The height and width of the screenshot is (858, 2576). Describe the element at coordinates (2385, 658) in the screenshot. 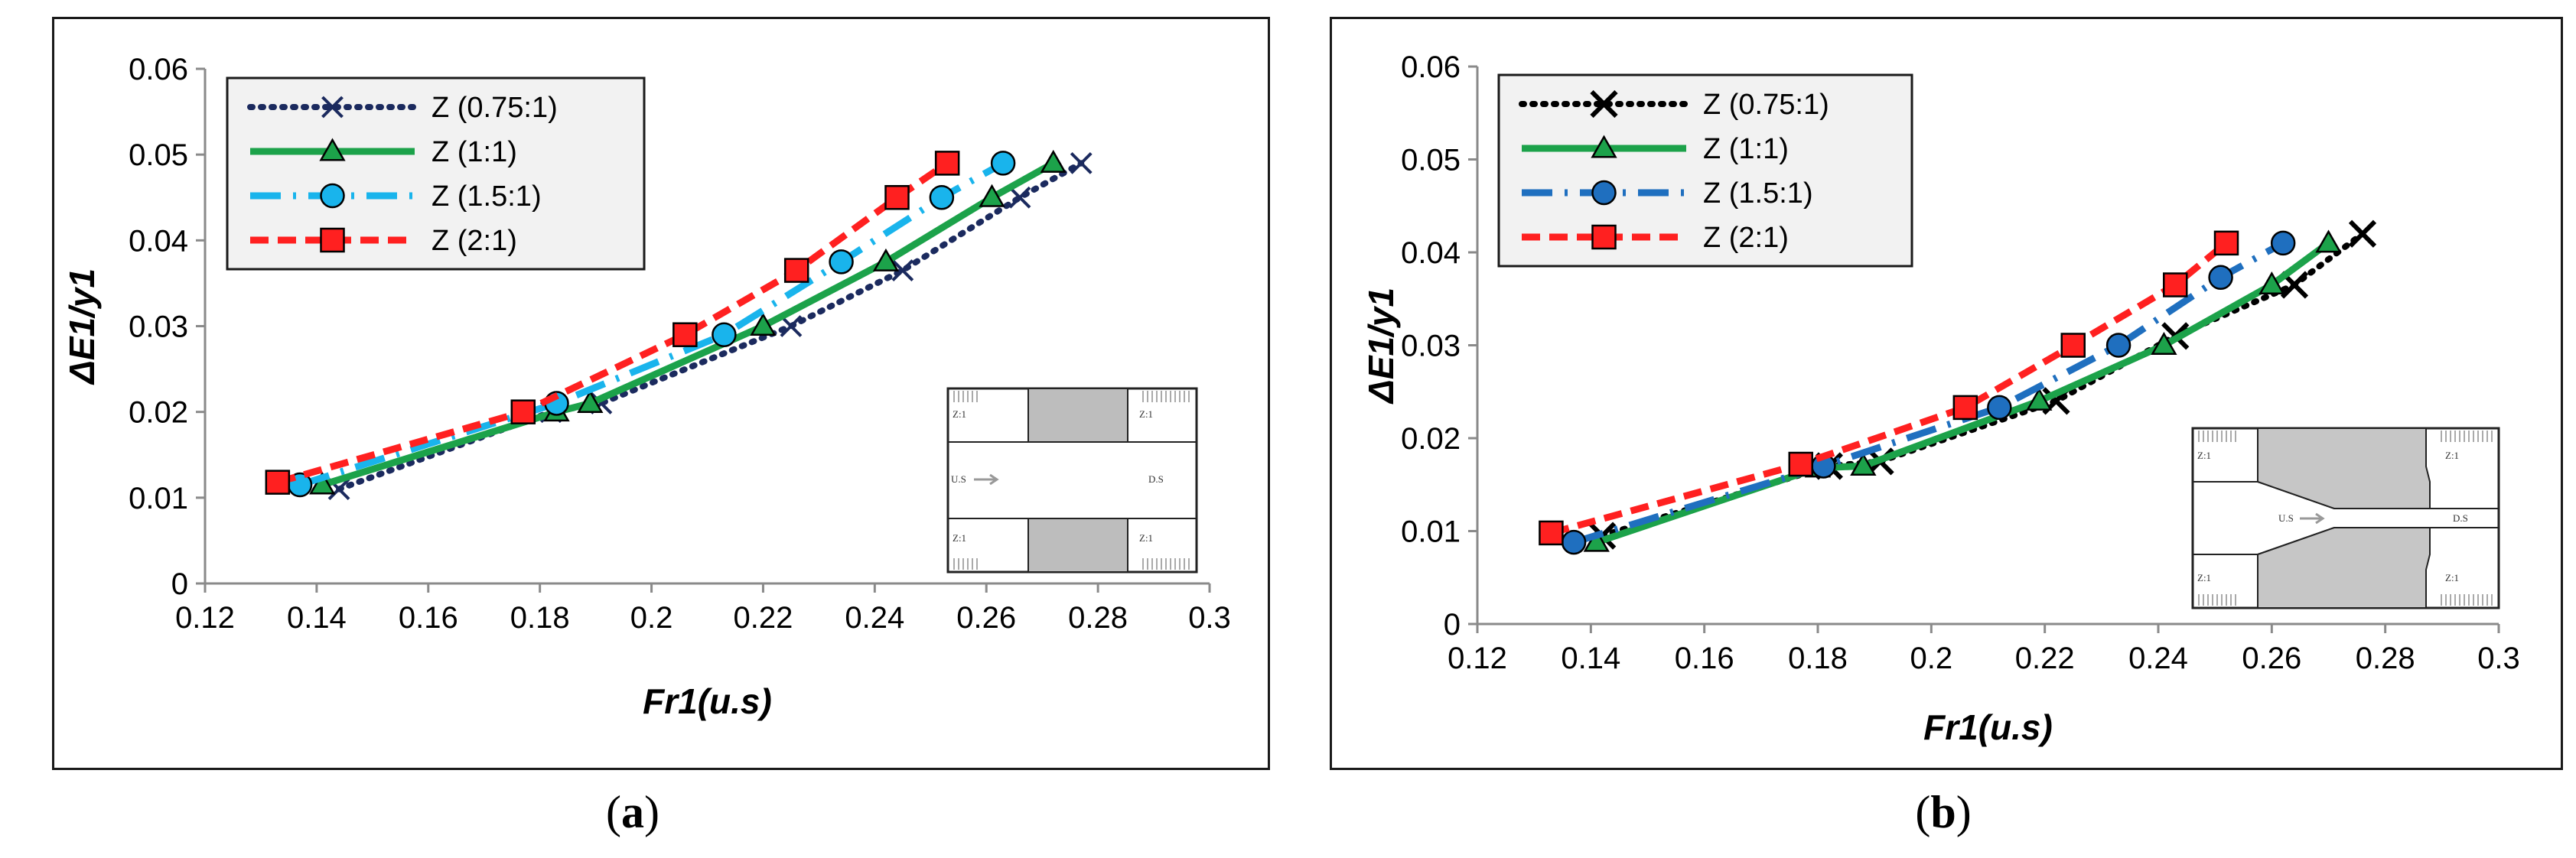

I see `x-tick-label: 0.28` at that location.